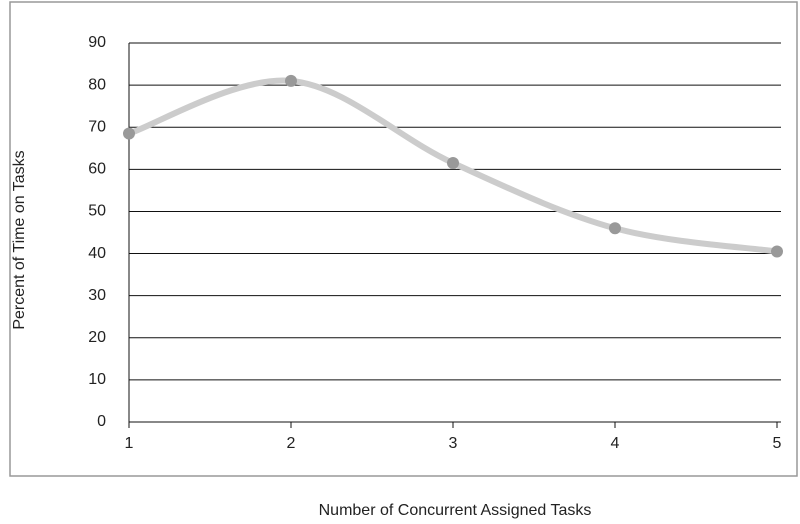 The image size is (800, 524). Describe the element at coordinates (129, 443) in the screenshot. I see `x-tick-label: 1` at that location.